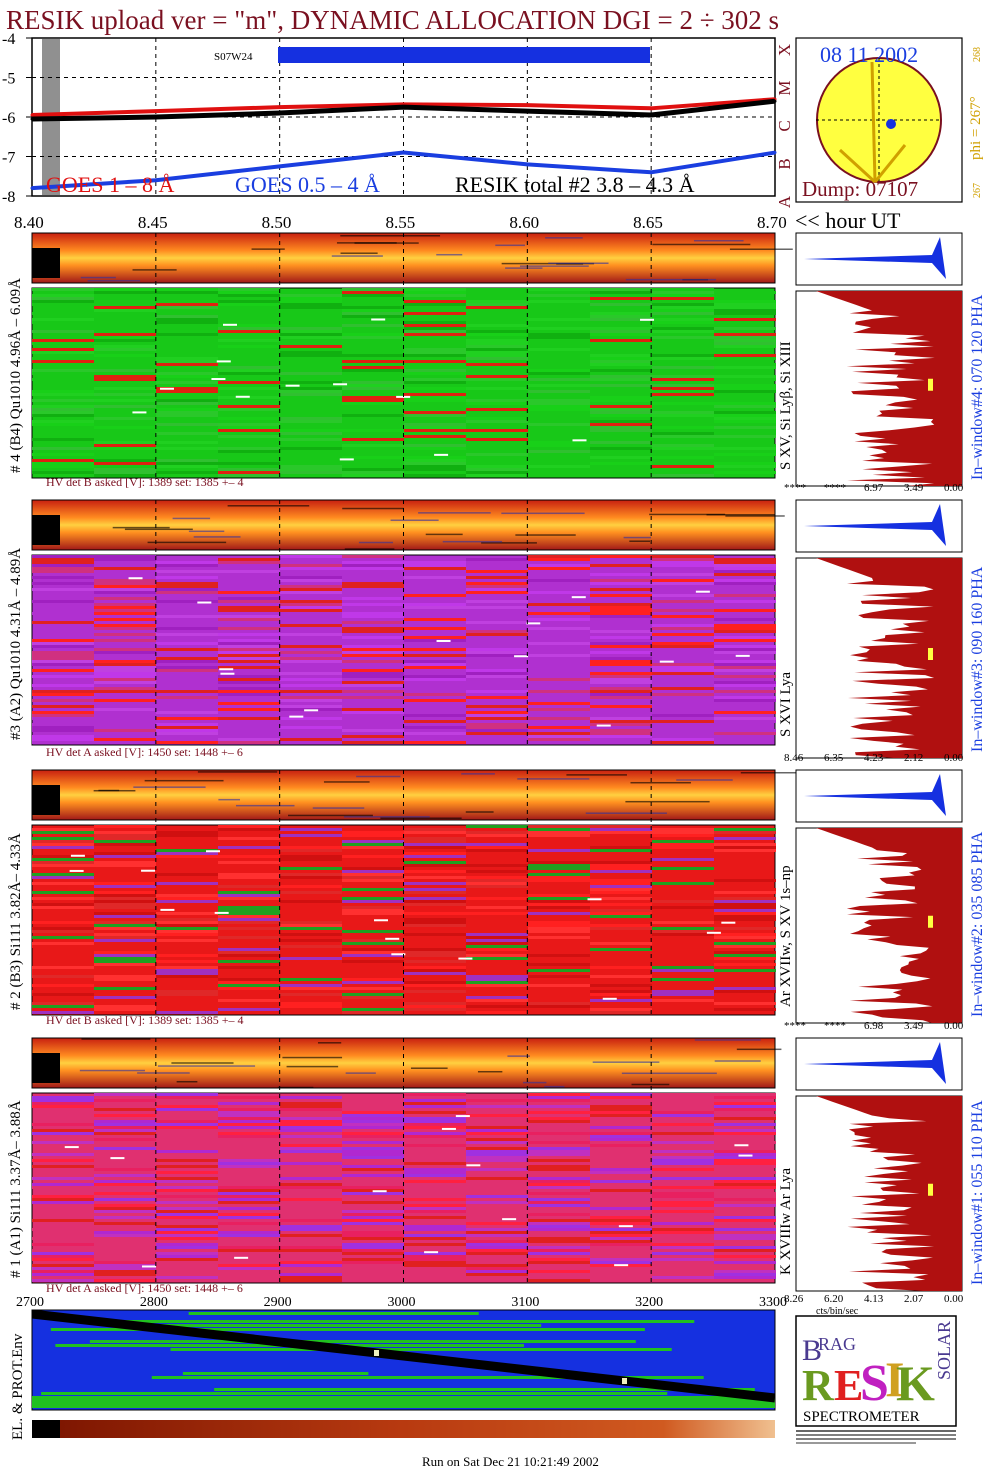 This screenshot has width=1004, height=1476. I want to click on active-region-dot, so click(891, 124).